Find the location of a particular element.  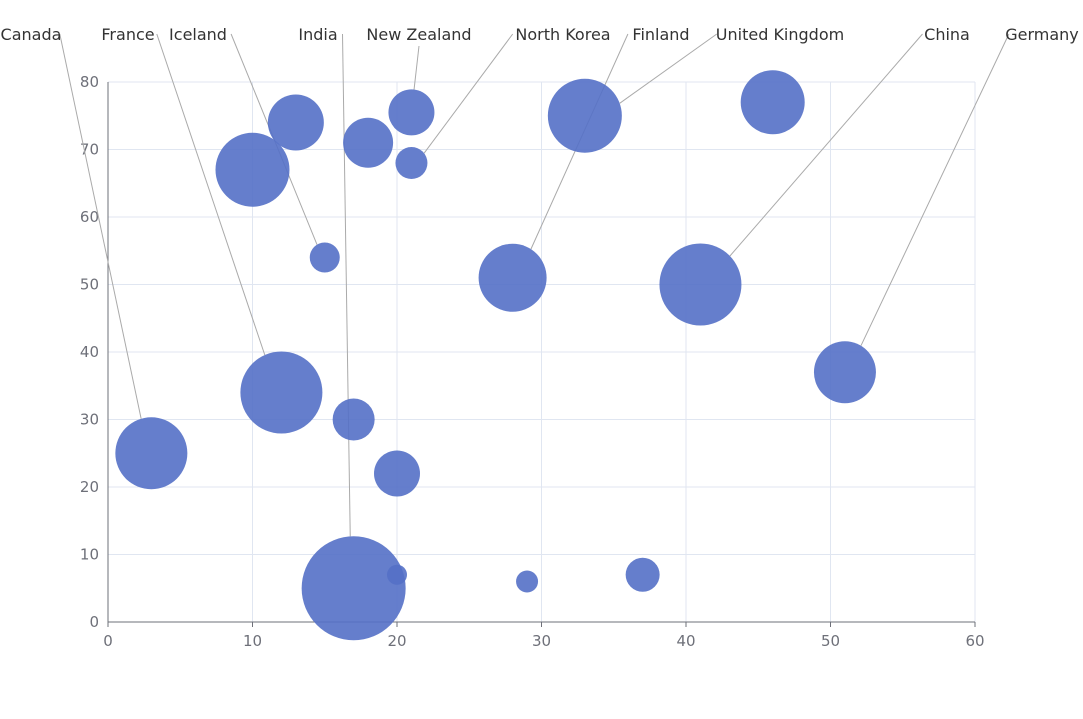

x-tick-label: 30 is located at coordinates (541, 641).